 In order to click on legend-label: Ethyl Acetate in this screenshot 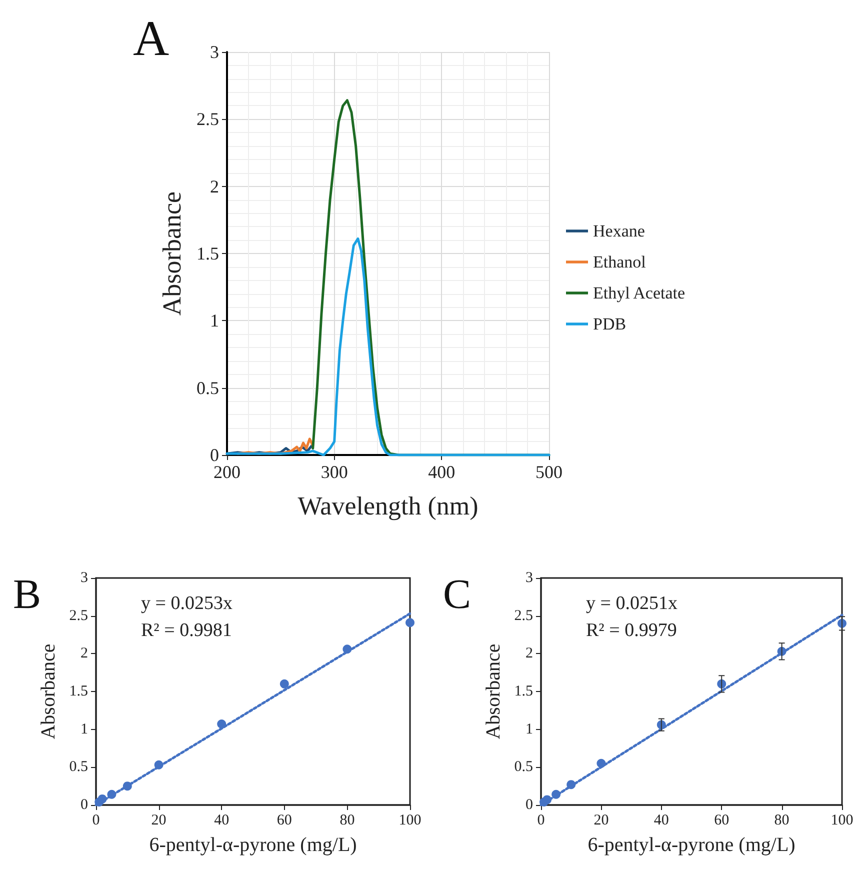, I will do `click(639, 293)`.